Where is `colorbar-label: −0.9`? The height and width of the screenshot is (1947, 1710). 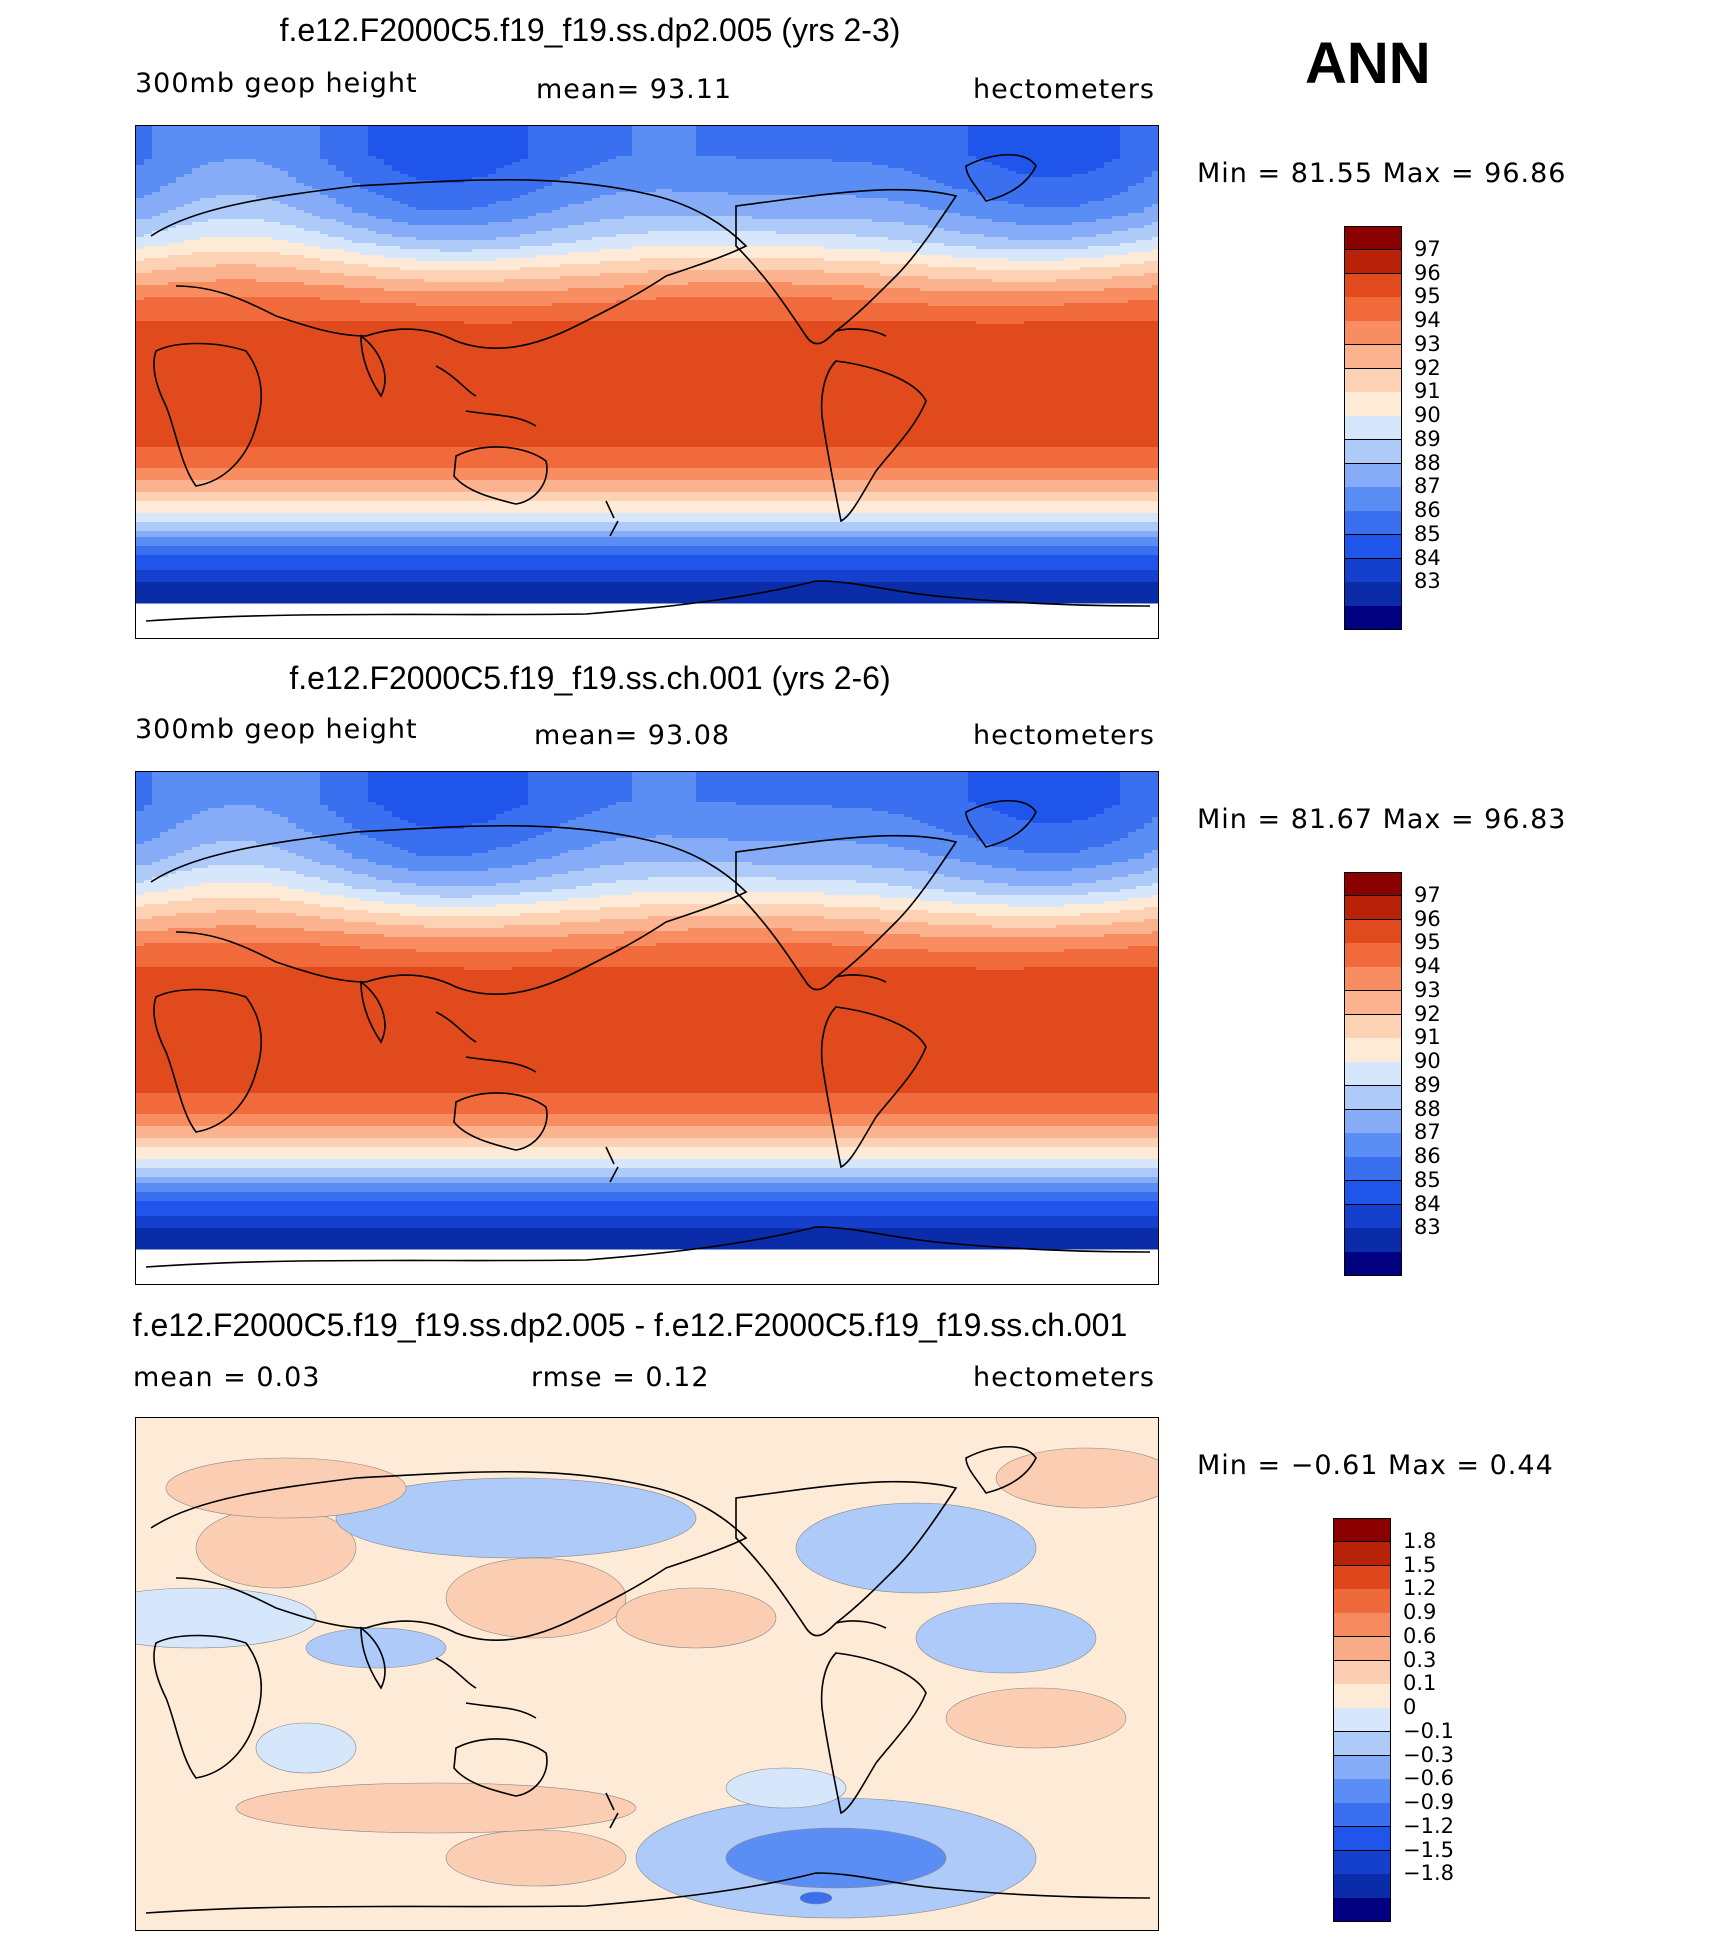
colorbar-label: −0.9 is located at coordinates (1428, 1802).